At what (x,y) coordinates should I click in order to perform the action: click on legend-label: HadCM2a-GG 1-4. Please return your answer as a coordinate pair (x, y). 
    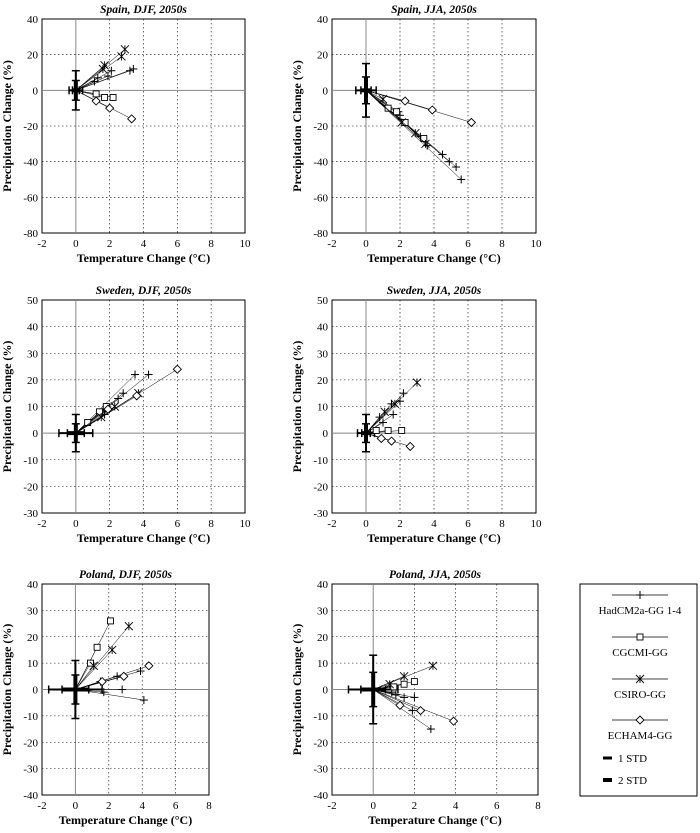
    Looking at the image, I should click on (640, 611).